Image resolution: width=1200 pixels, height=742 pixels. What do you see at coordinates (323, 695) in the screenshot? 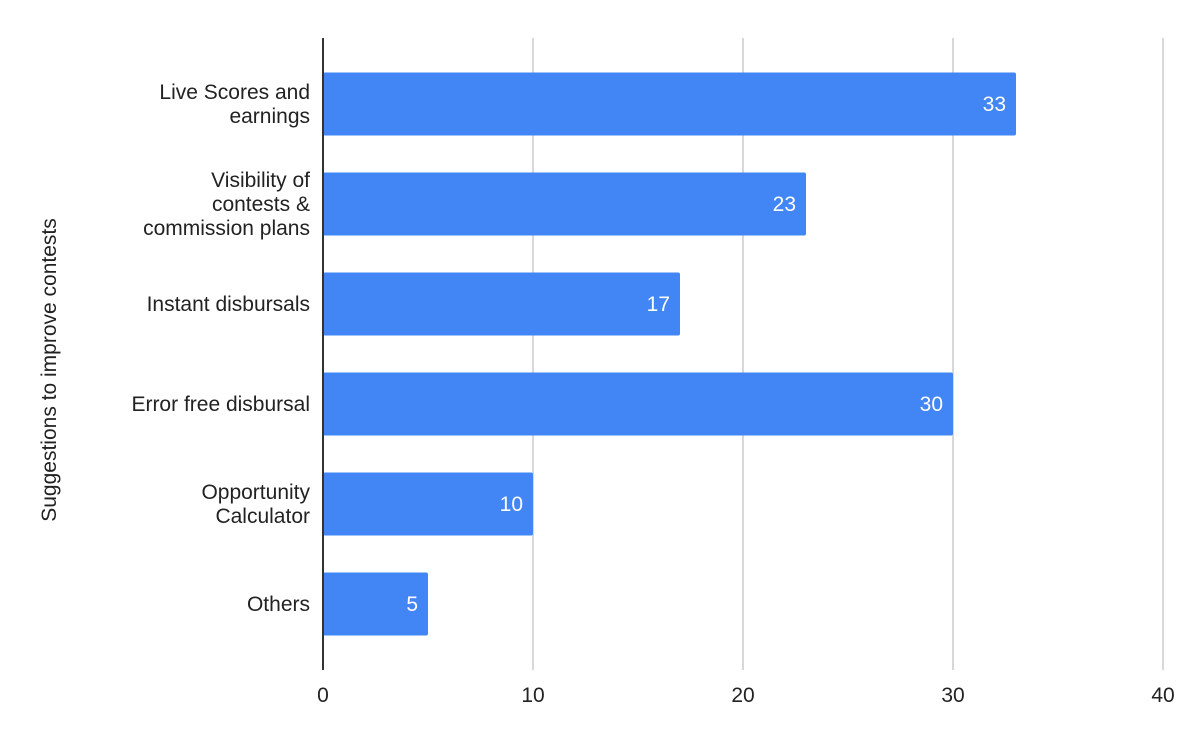
I see `x-tick-label-0: 0` at bounding box center [323, 695].